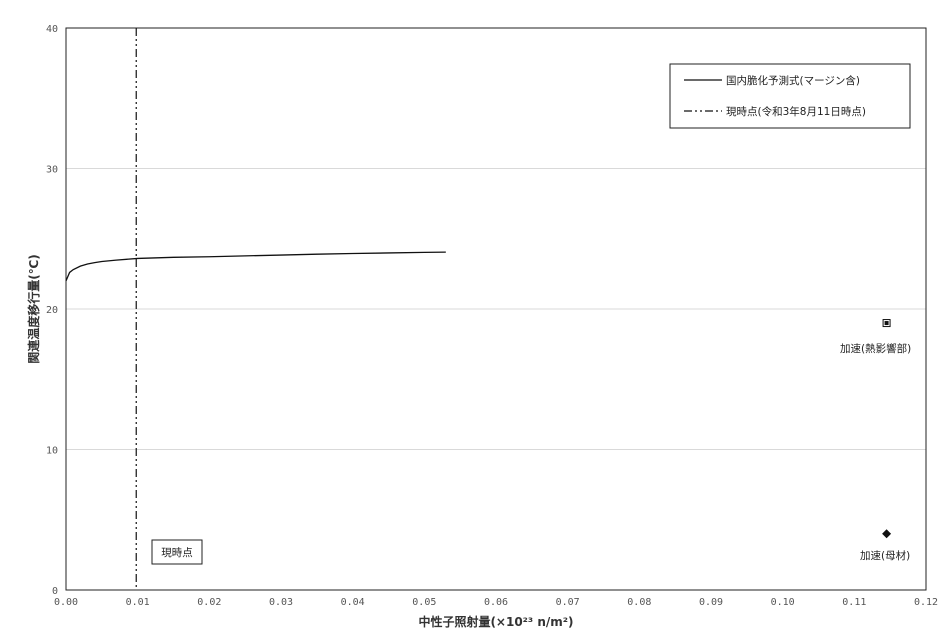  I want to click on legend-box, so click(790, 96).